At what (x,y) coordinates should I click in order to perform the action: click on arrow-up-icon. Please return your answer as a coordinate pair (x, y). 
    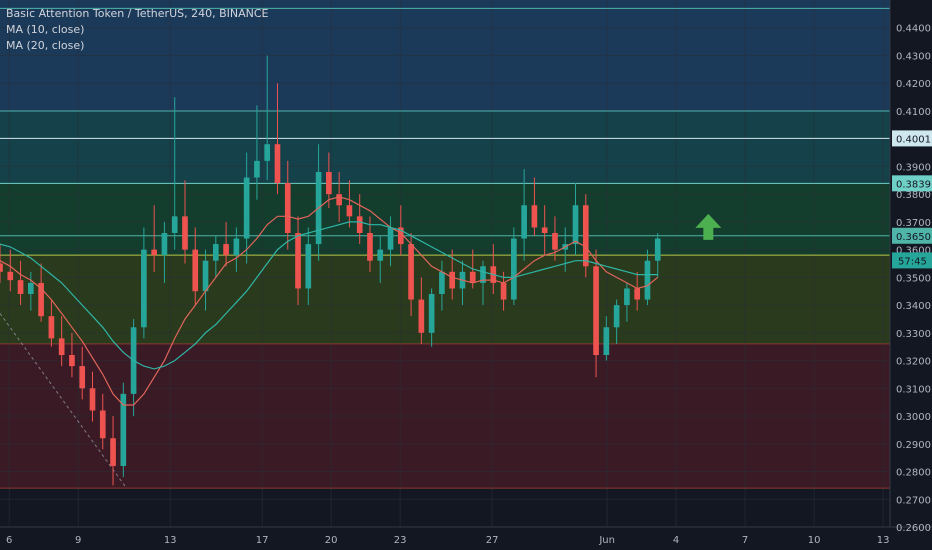
    Looking at the image, I should click on (708, 226).